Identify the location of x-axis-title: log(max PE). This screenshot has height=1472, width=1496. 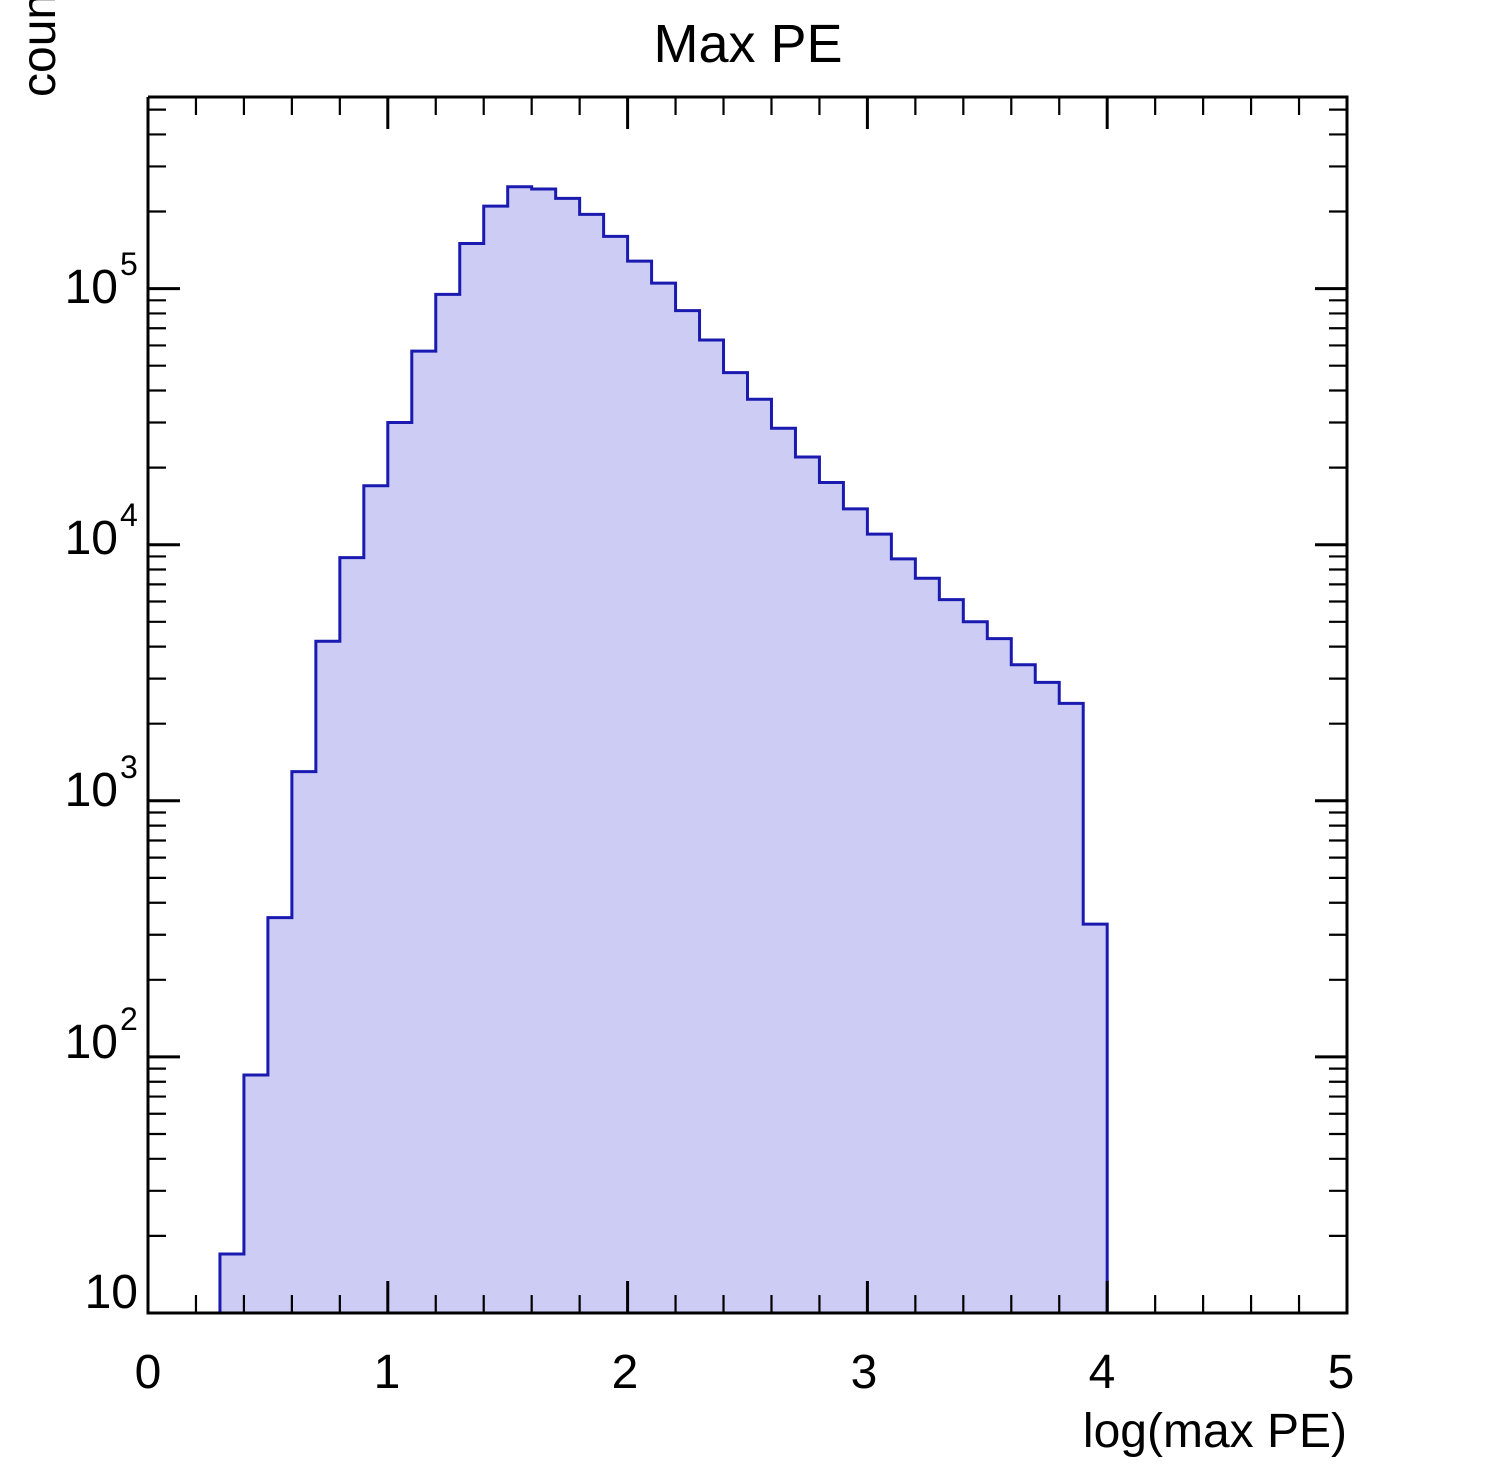
(1215, 1431).